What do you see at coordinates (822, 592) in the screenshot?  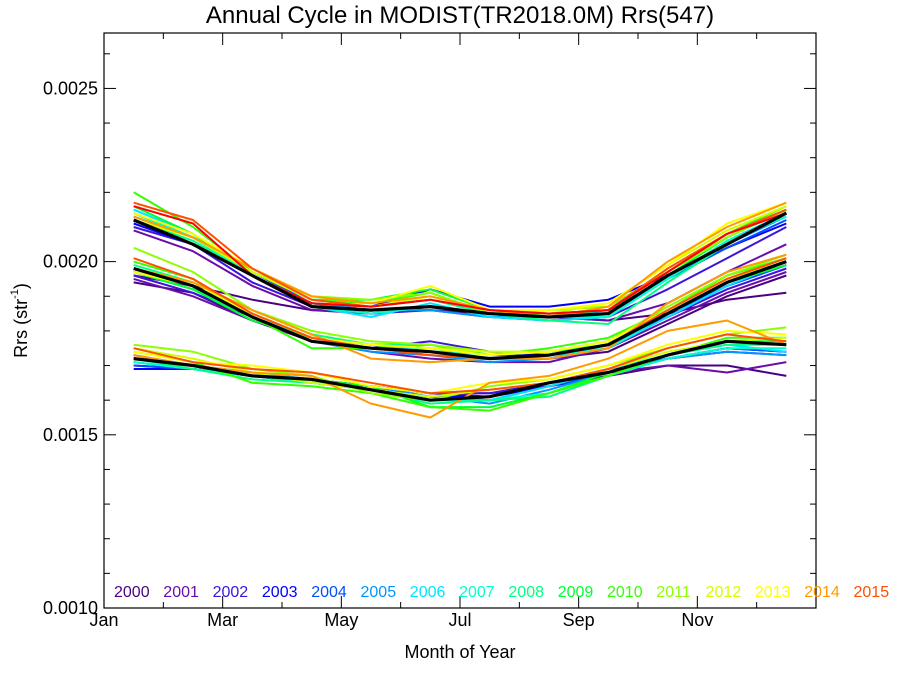 I see `legend-item-2014: 2014` at bounding box center [822, 592].